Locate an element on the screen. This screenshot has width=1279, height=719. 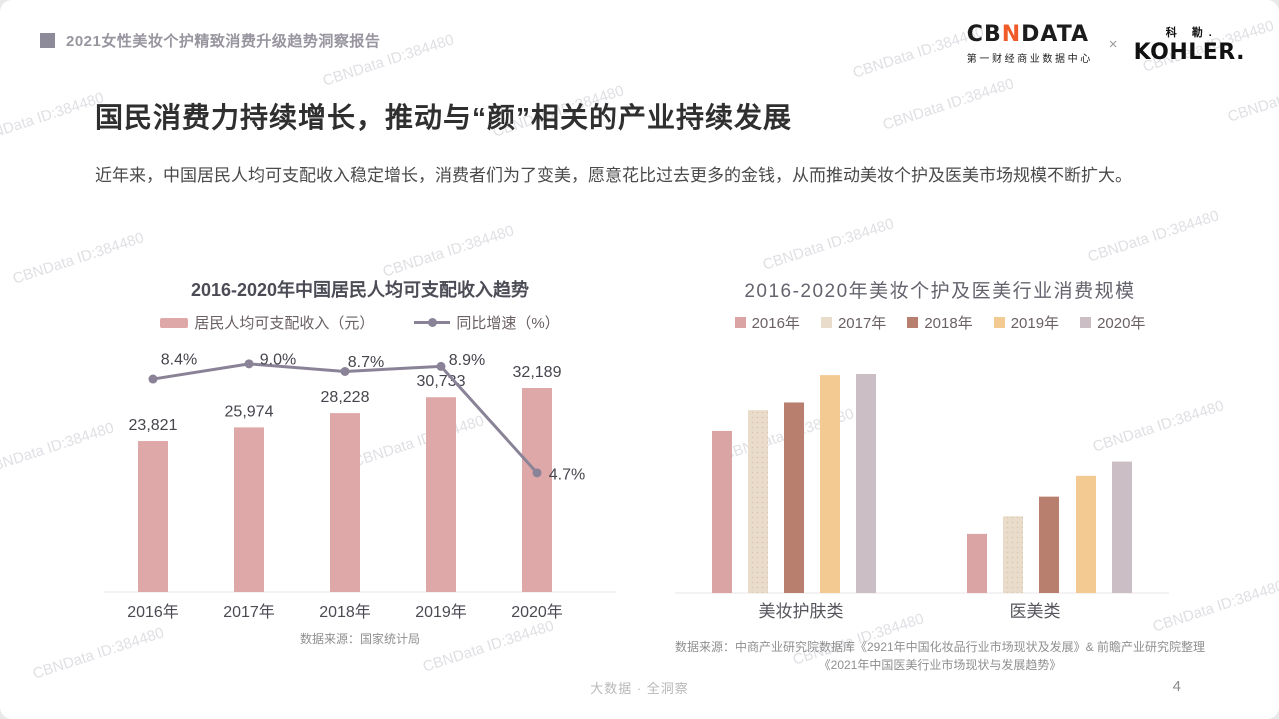
income-chart-legend: 居民人均可支配收入（元） 同比增速（%） is located at coordinates (360, 322).